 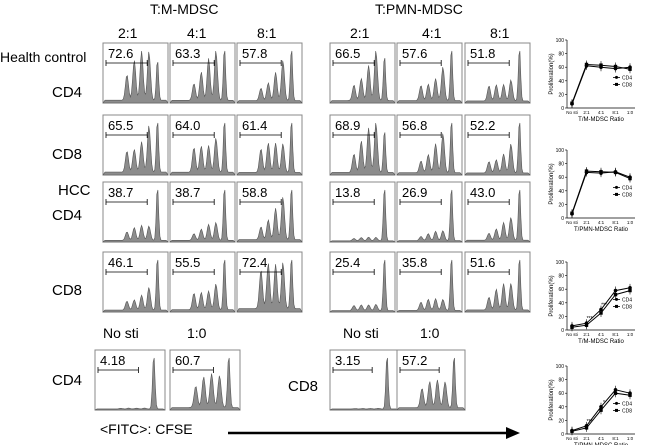 What do you see at coordinates (552, 295) in the screenshot?
I see `chart2-ylabel: Proliferation(%)` at bounding box center [552, 295].